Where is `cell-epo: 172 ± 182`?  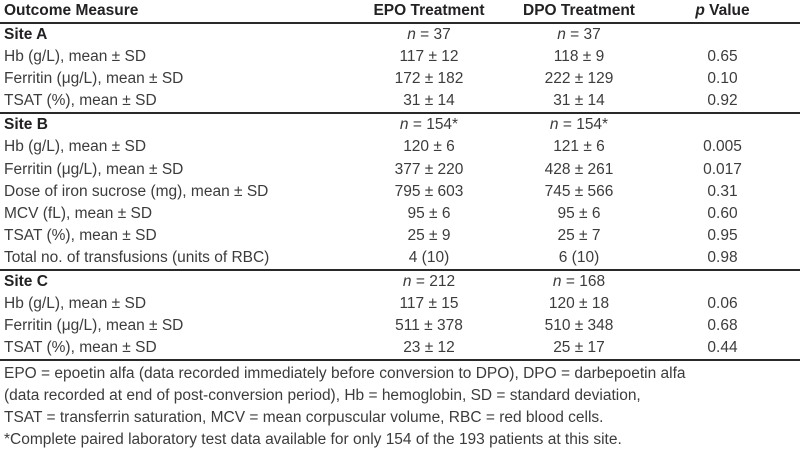 cell-epo: 172 ± 182 is located at coordinates (429, 79).